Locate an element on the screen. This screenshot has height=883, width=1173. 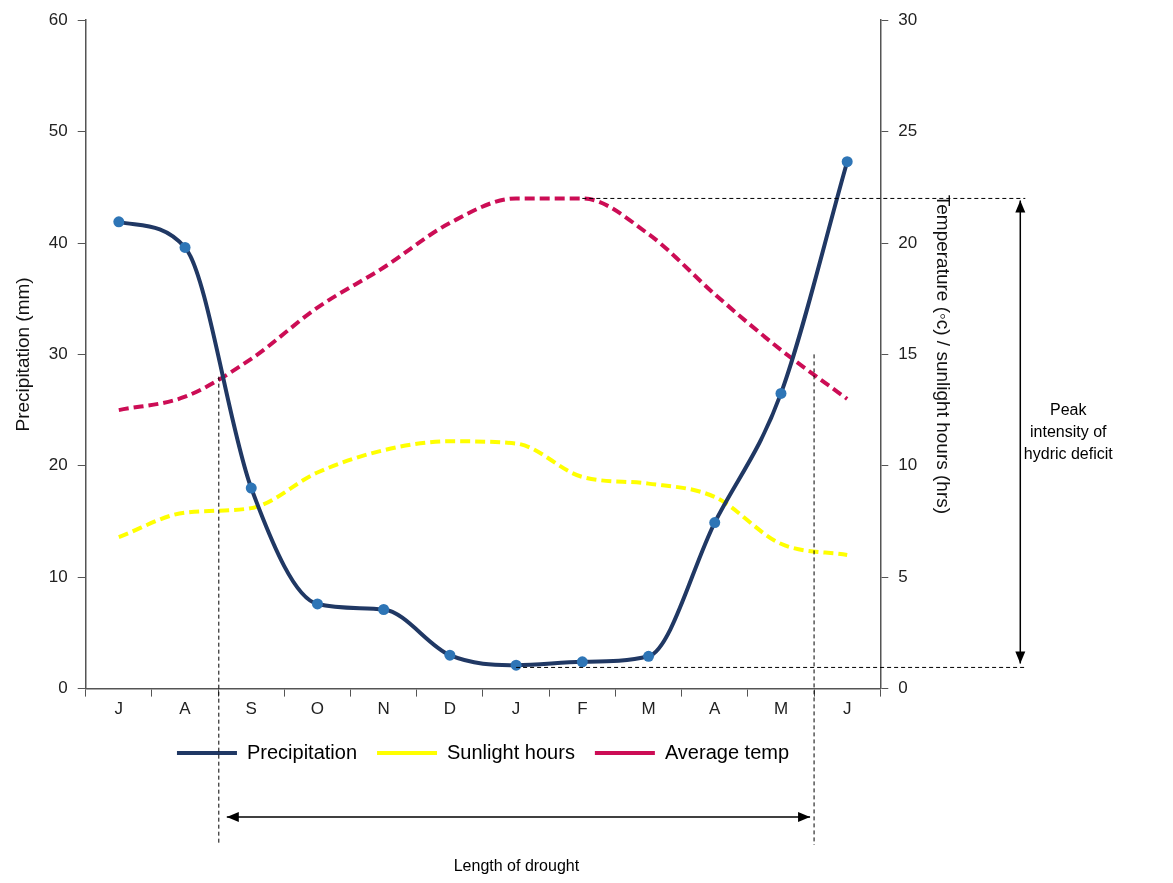
legend-label: Precipitation is located at coordinates (302, 751).